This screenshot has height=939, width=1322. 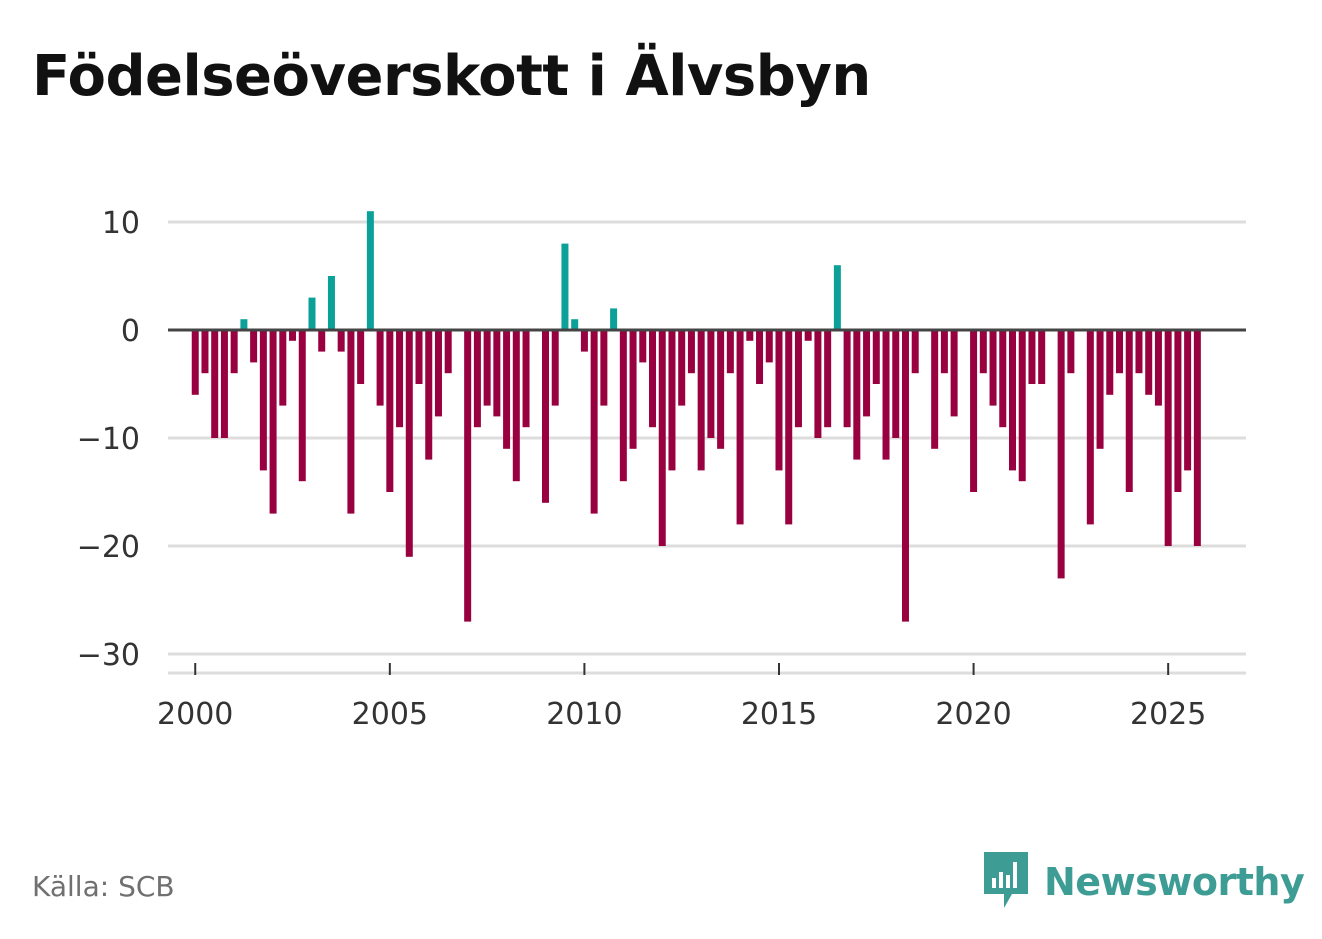 What do you see at coordinates (584, 714) in the screenshot?
I see `x-tick-label: 2010` at bounding box center [584, 714].